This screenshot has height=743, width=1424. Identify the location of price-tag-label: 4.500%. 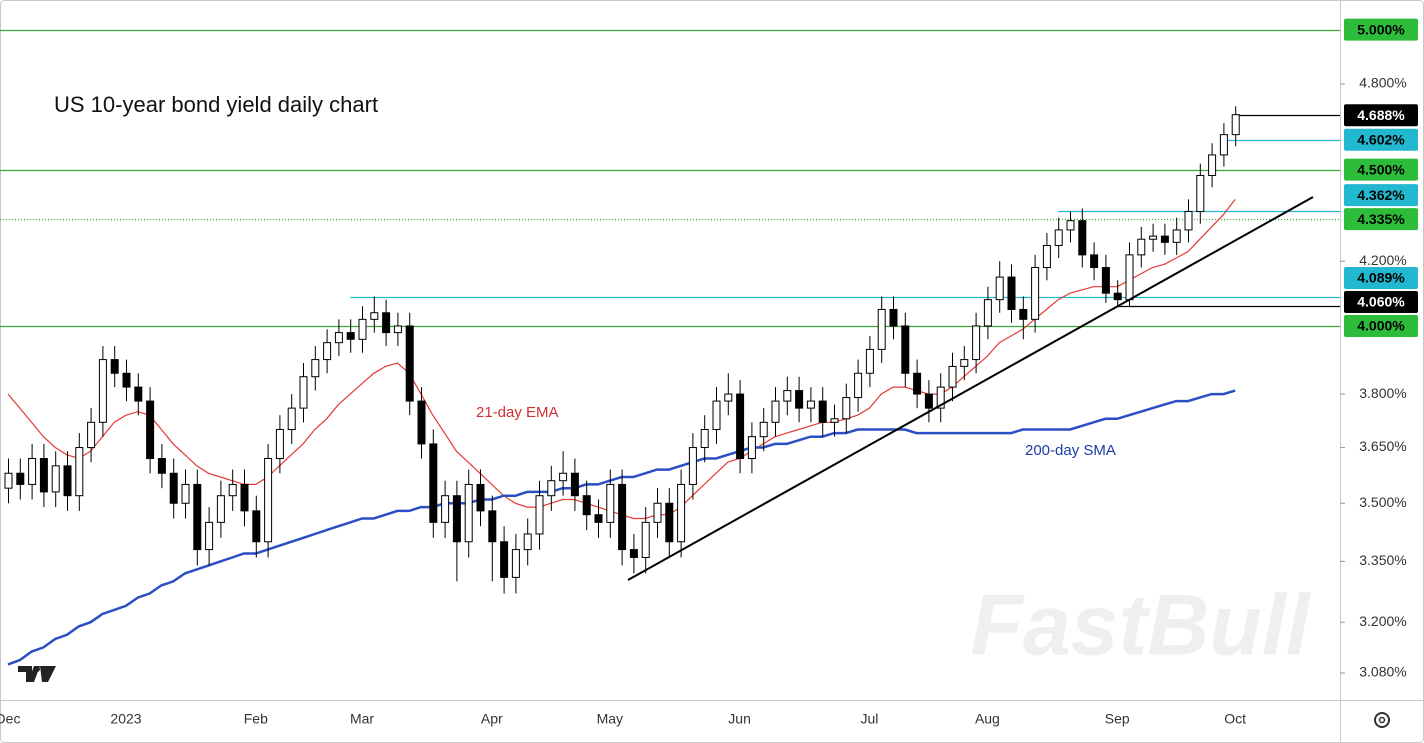
(1381, 169).